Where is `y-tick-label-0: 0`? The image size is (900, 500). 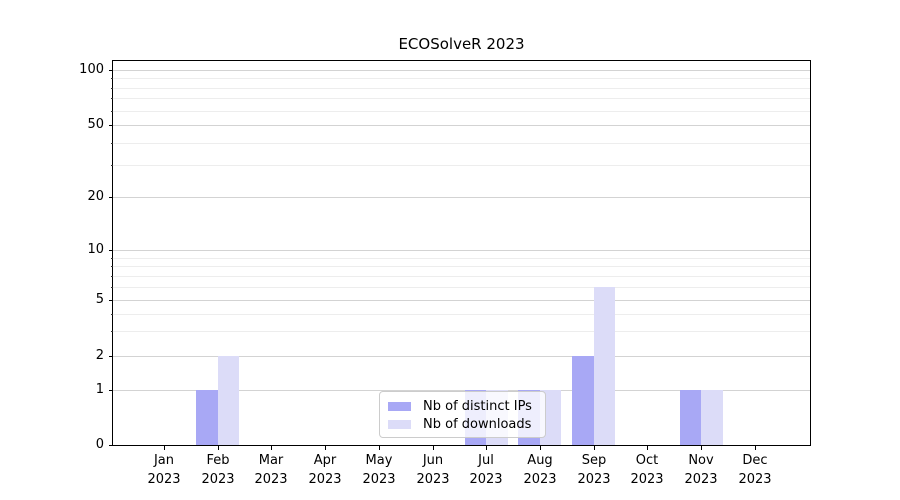
y-tick-label-0: 0 is located at coordinates (99, 444).